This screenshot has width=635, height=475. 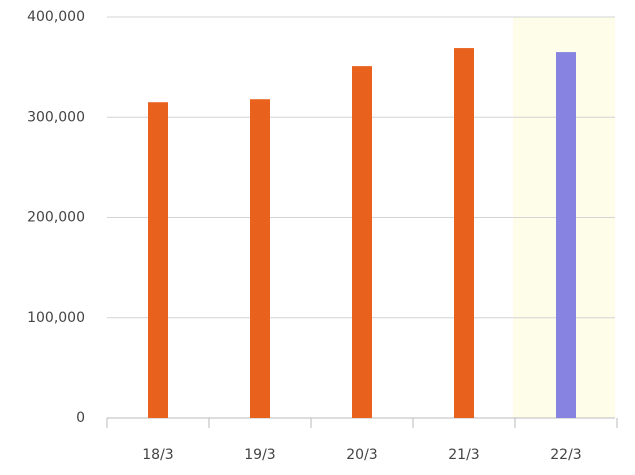 What do you see at coordinates (56, 17) in the screenshot?
I see `y-tick-label: 400,000` at bounding box center [56, 17].